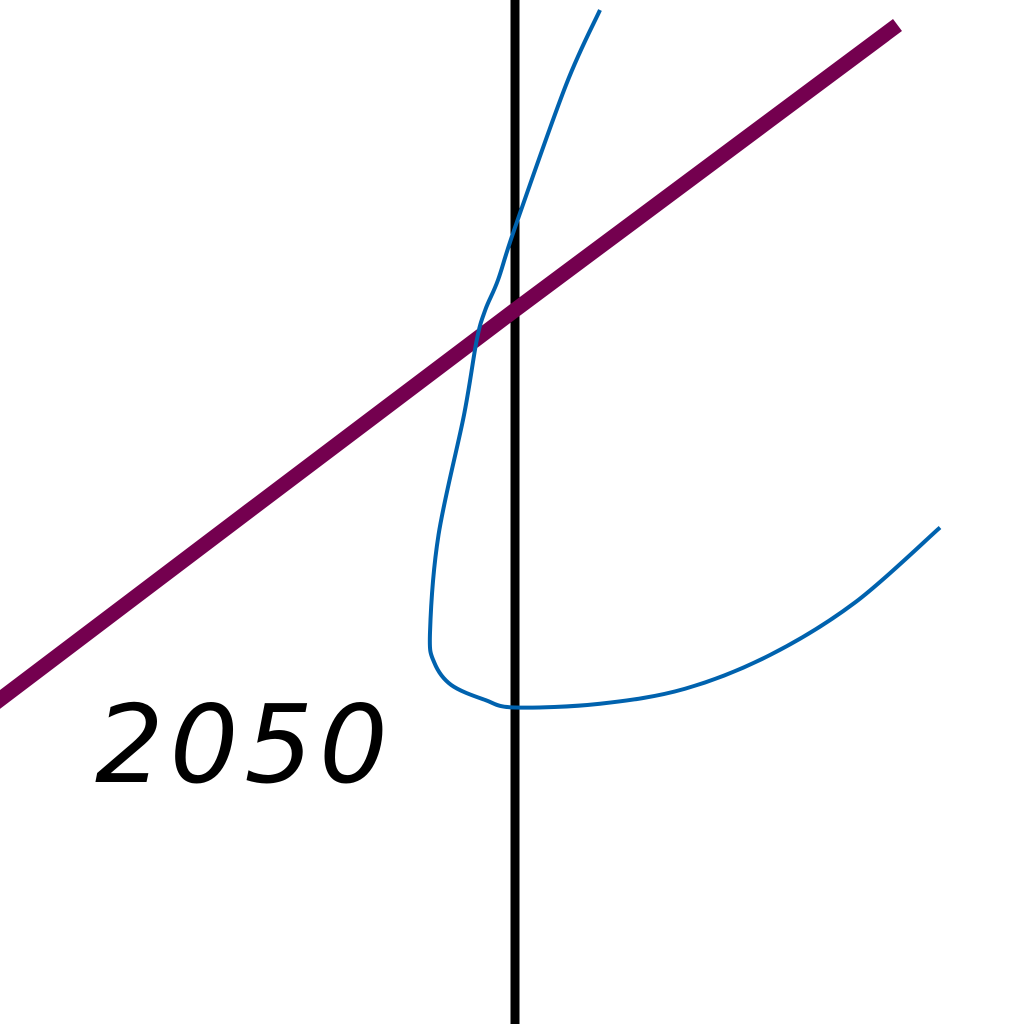  What do you see at coordinates (244, 745) in the screenshot?
I see `year-annotation: 2050` at bounding box center [244, 745].